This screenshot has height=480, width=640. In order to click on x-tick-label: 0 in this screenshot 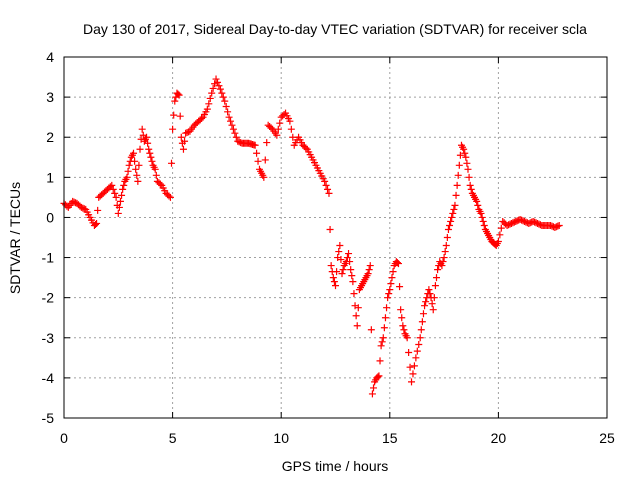, I will do `click(64, 438)`.